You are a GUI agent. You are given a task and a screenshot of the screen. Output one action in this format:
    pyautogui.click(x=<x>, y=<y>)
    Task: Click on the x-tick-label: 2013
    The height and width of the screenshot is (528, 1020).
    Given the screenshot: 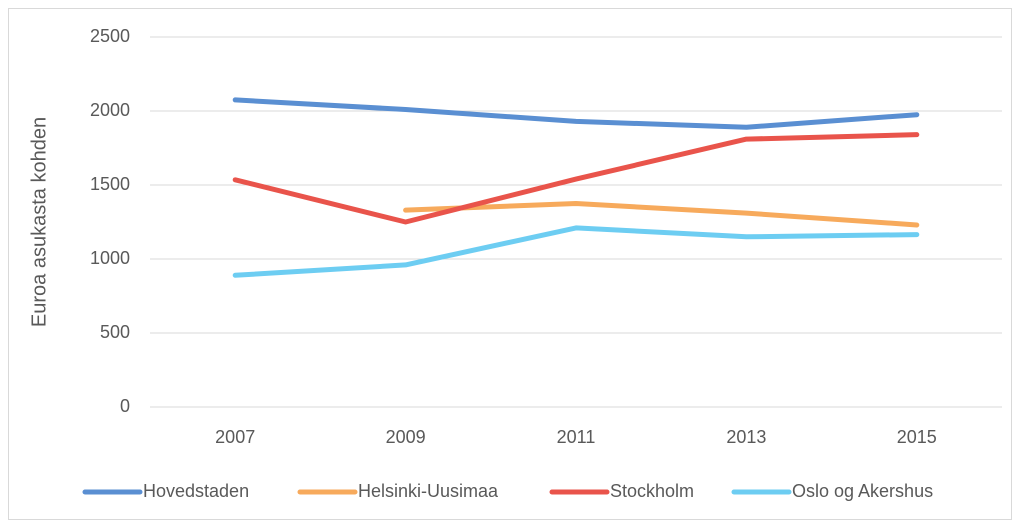 What is the action you would take?
    pyautogui.click(x=746, y=437)
    